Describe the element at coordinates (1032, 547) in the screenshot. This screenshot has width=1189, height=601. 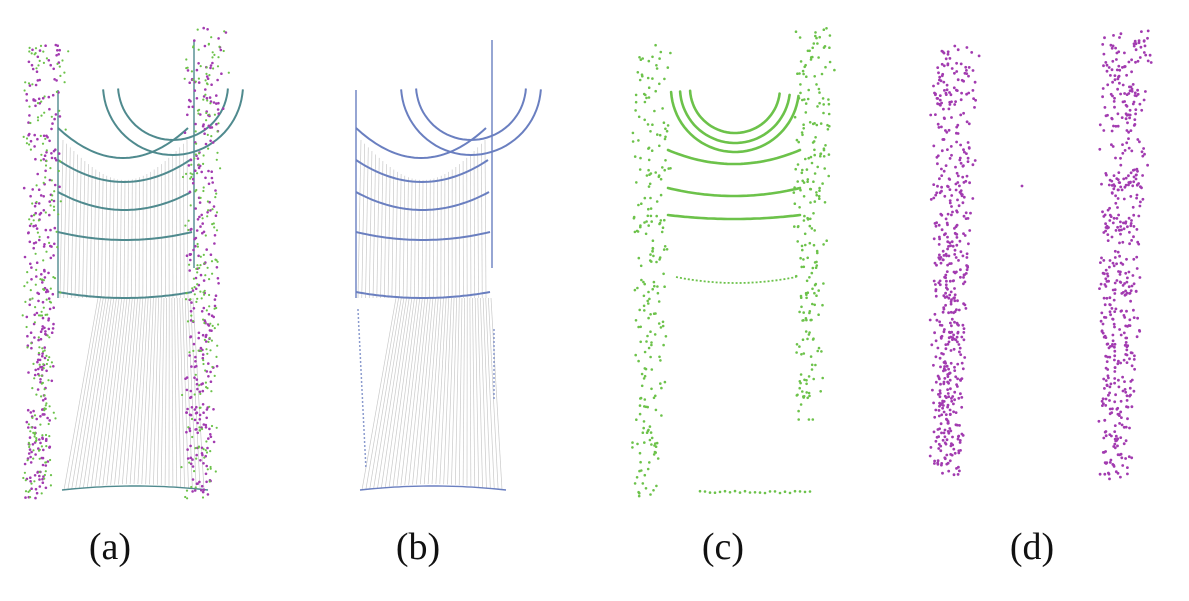
I see `panel-d-caption: (d)` at that location.